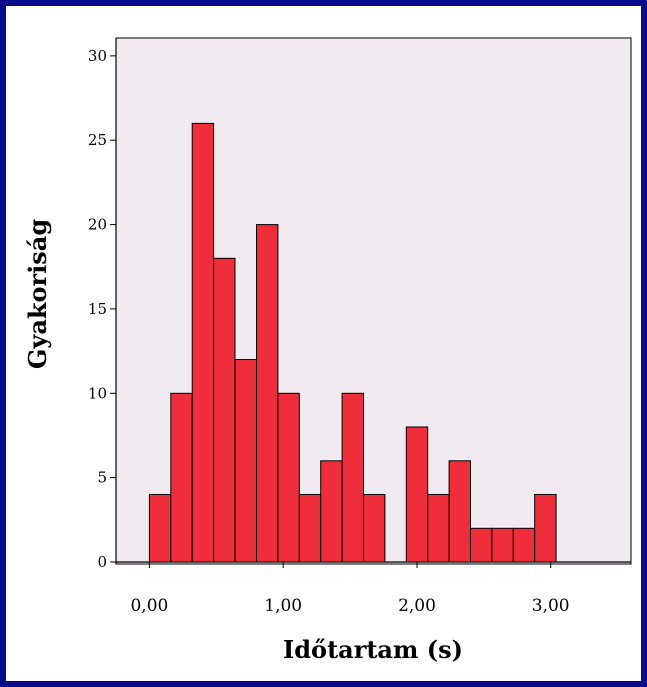 The width and height of the screenshot is (647, 687). What do you see at coordinates (350, 589) in the screenshot?
I see `x-ticks-group: 0,00 1,00 2,00 3,00` at bounding box center [350, 589].